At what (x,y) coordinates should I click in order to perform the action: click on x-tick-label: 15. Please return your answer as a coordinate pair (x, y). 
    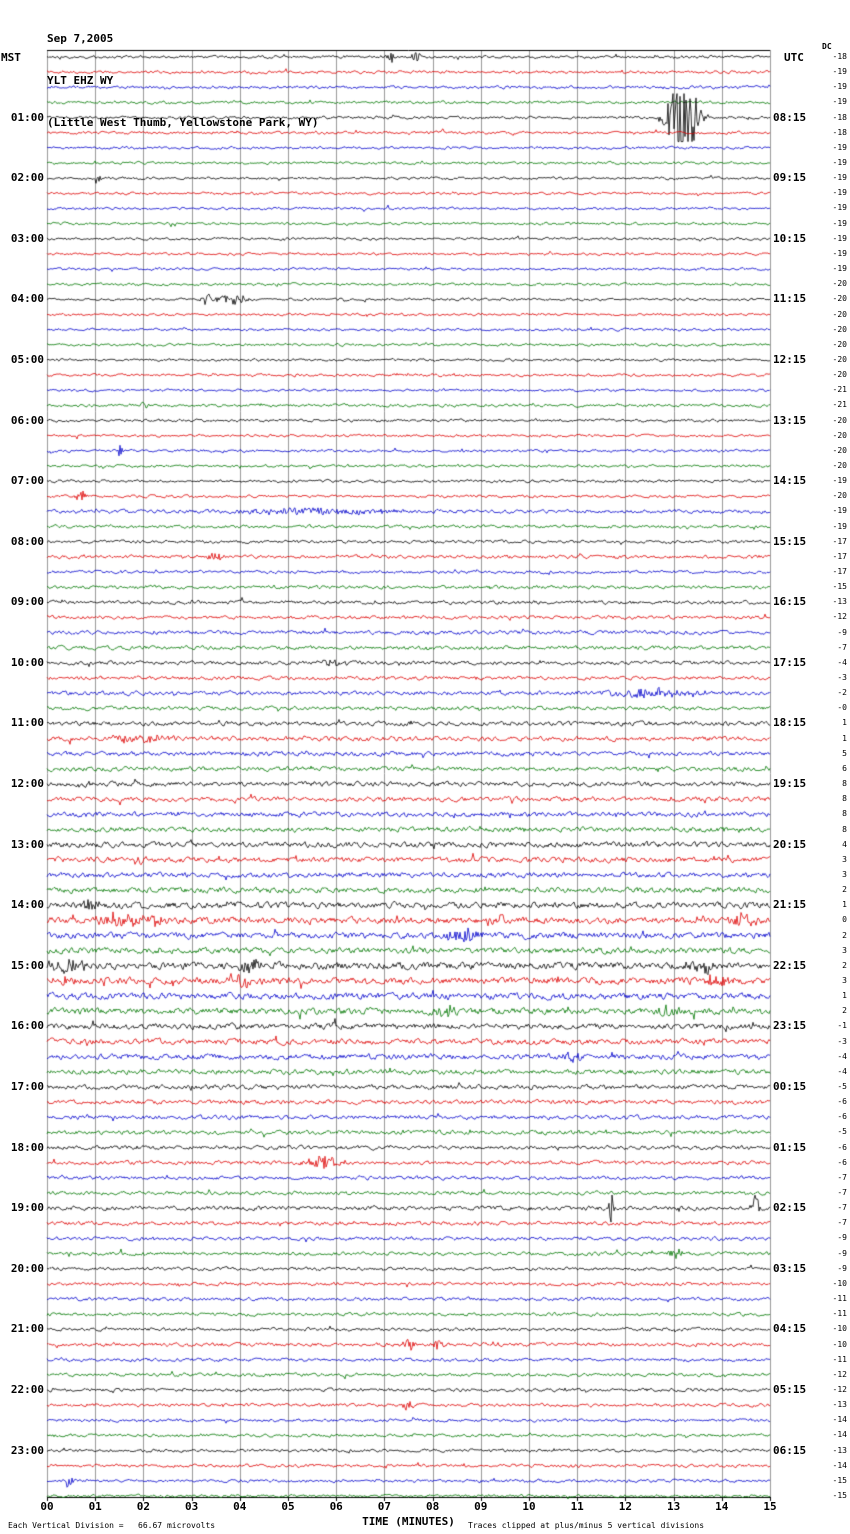
    Looking at the image, I should click on (770, 1506).